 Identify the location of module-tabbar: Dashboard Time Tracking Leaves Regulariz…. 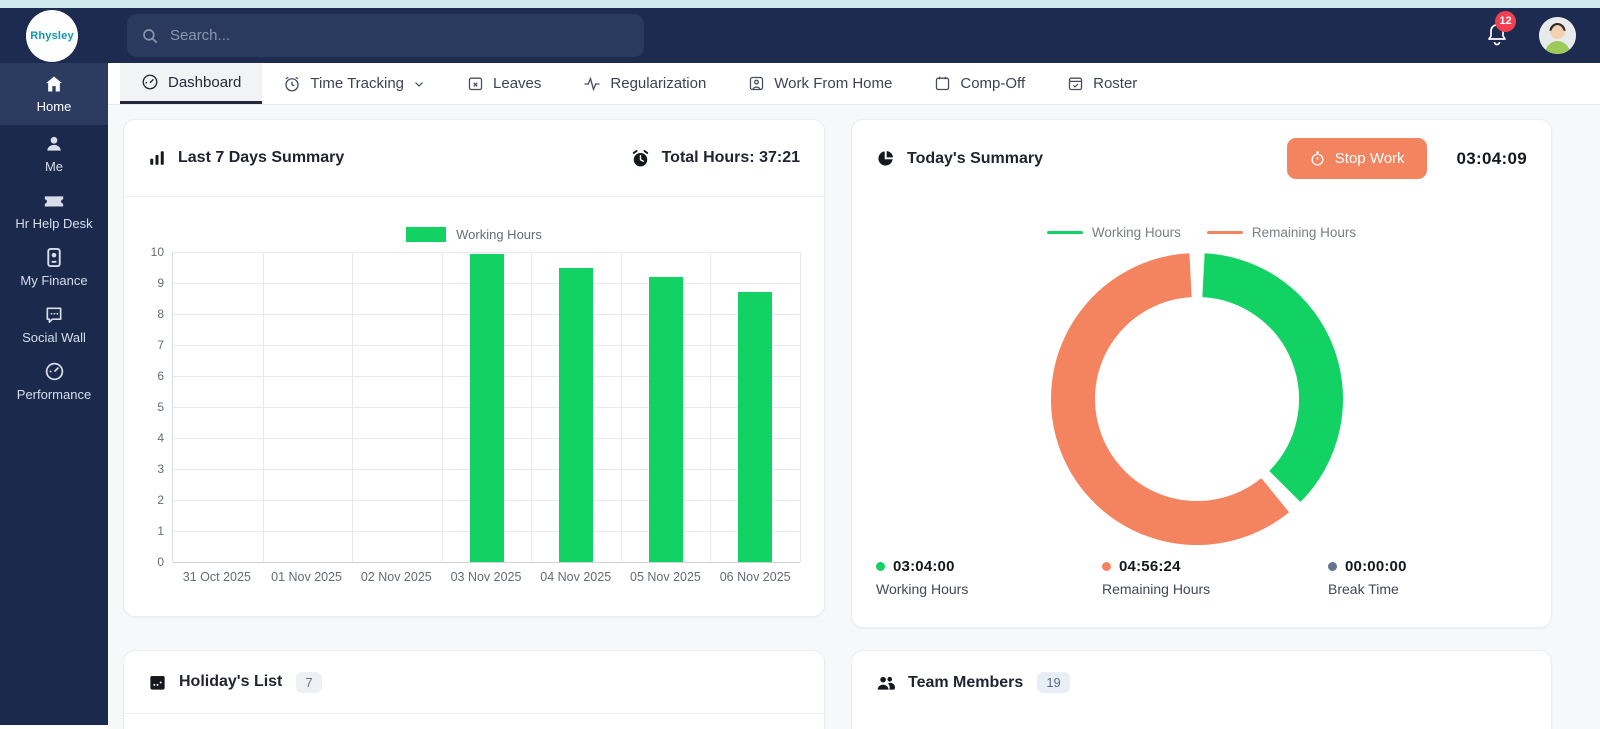
(854, 84).